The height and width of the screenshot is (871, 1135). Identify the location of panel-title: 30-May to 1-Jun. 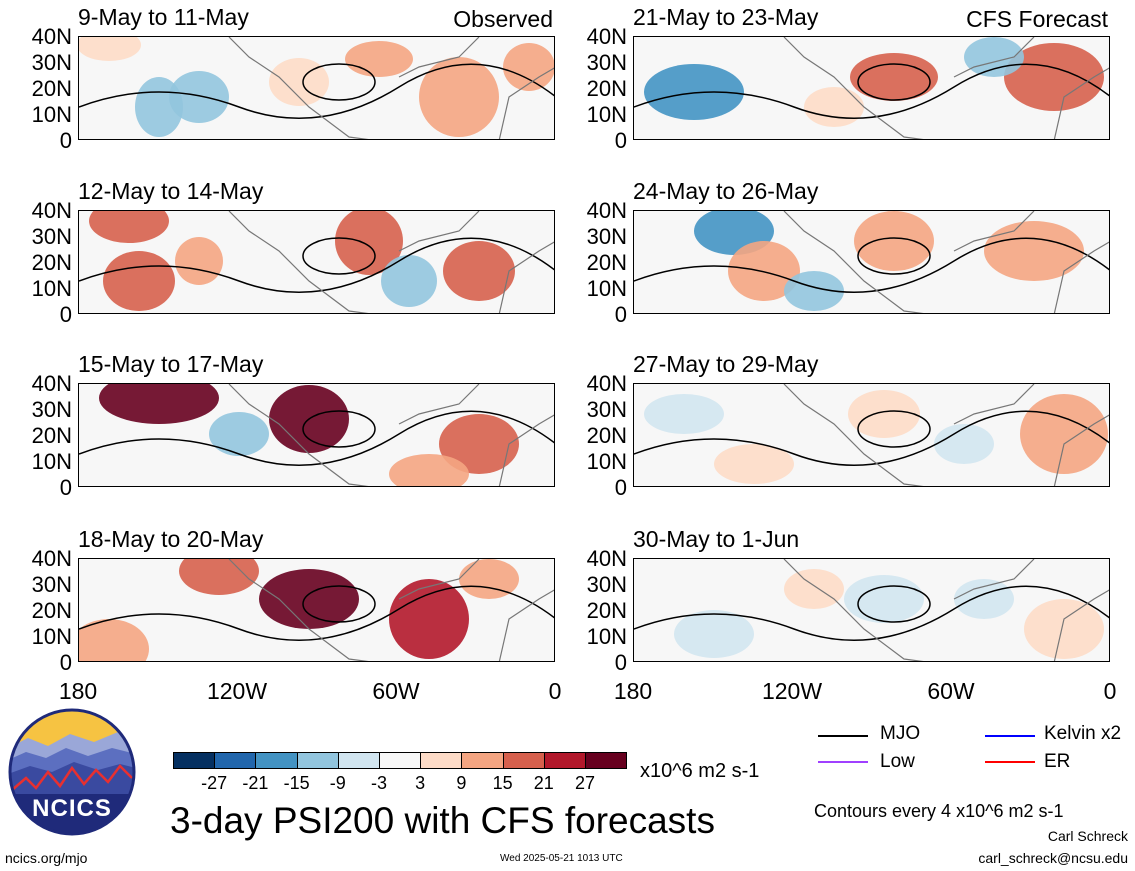
(716, 539).